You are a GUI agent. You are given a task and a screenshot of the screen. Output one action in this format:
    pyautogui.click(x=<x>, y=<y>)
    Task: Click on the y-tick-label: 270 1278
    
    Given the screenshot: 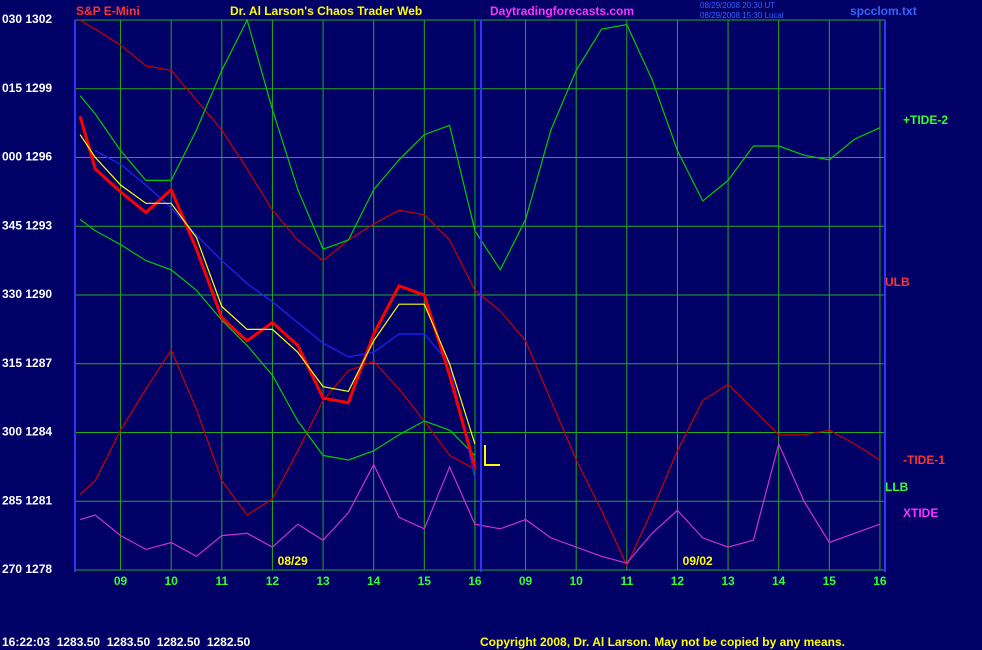 What is the action you would take?
    pyautogui.click(x=27, y=569)
    